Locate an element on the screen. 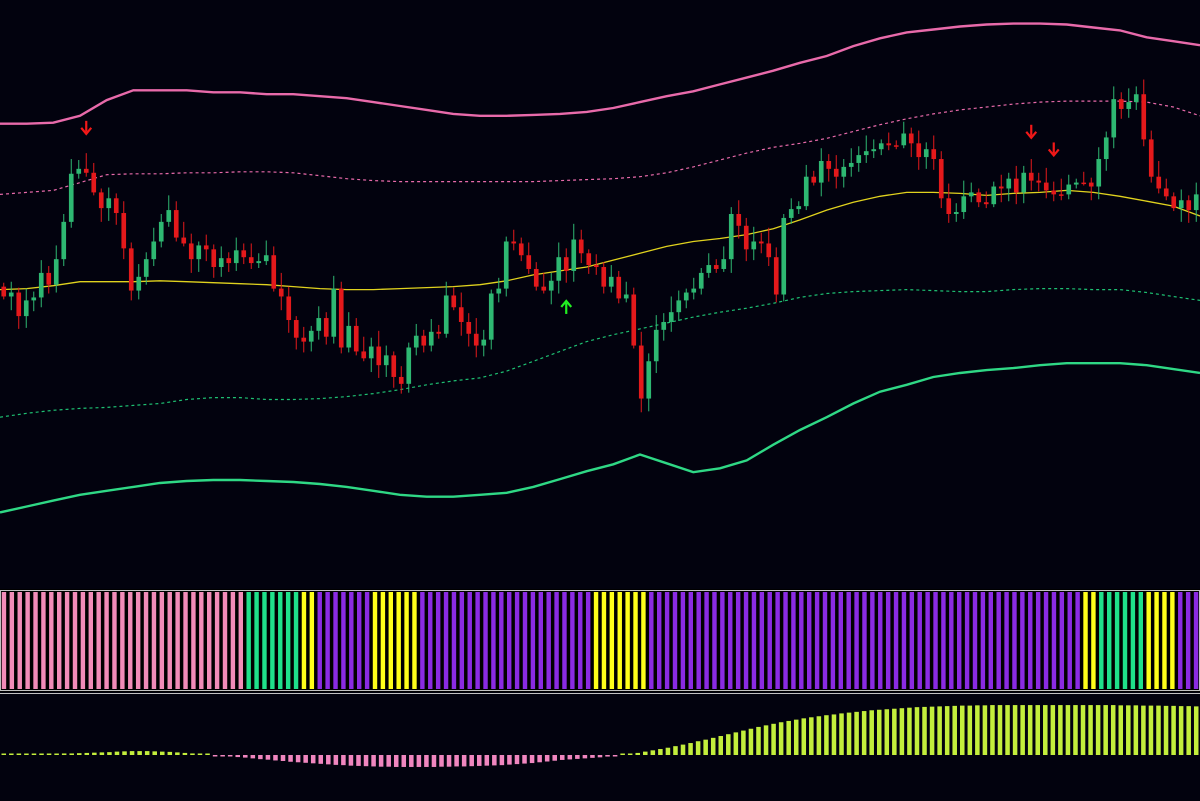 This screenshot has height=801, width=1200. histogram-indicator-panel is located at coordinates (600, 747).